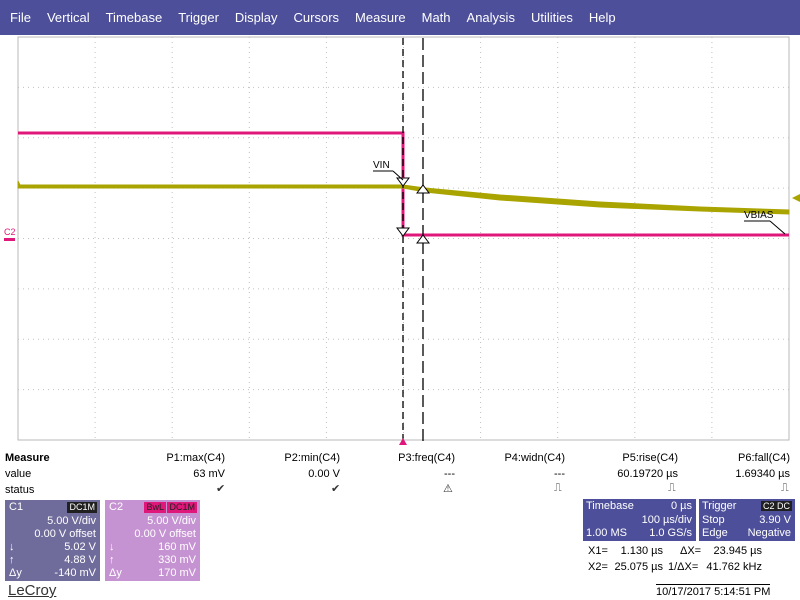  What do you see at coordinates (9, 239) in the screenshot?
I see `c2-ground-arrow` at bounding box center [9, 239].